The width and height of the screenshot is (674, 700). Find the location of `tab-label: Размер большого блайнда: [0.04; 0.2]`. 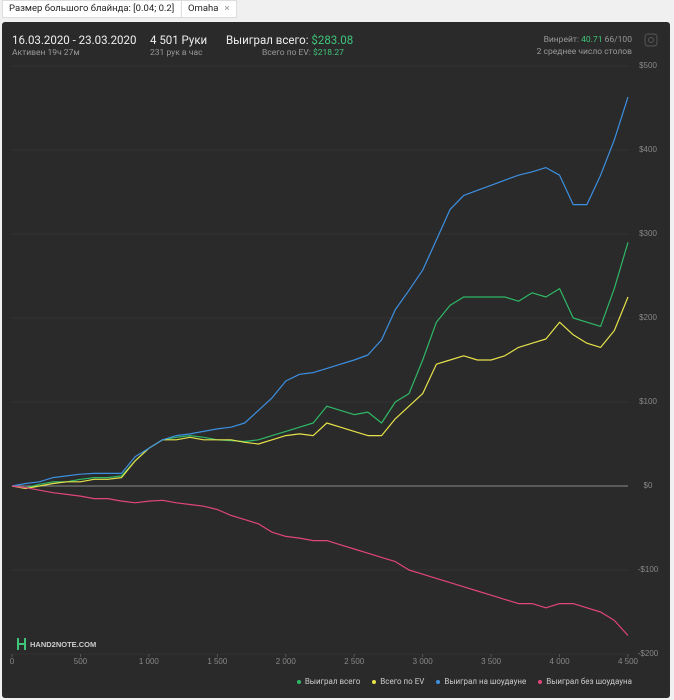

tab-label: Размер большого блайнда: [0.04; 0.2] is located at coordinates (92, 8).